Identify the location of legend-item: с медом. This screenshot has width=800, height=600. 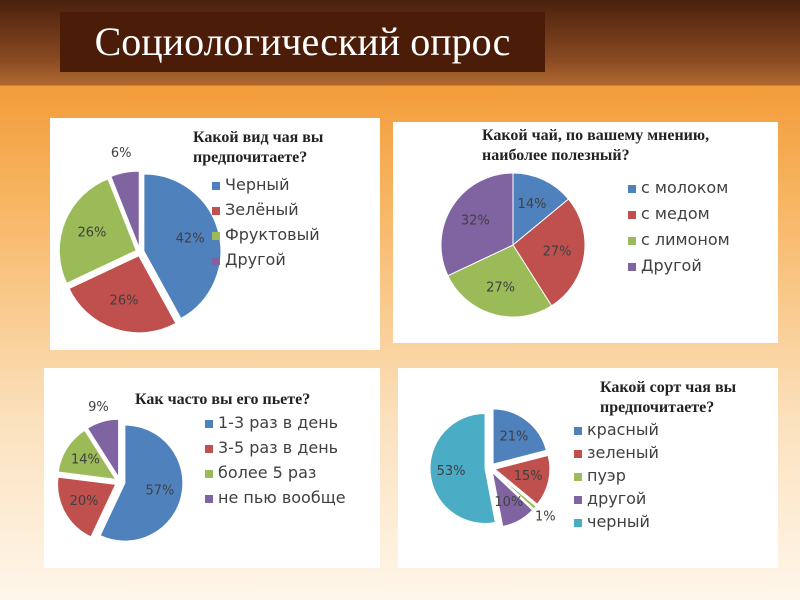
(669, 213).